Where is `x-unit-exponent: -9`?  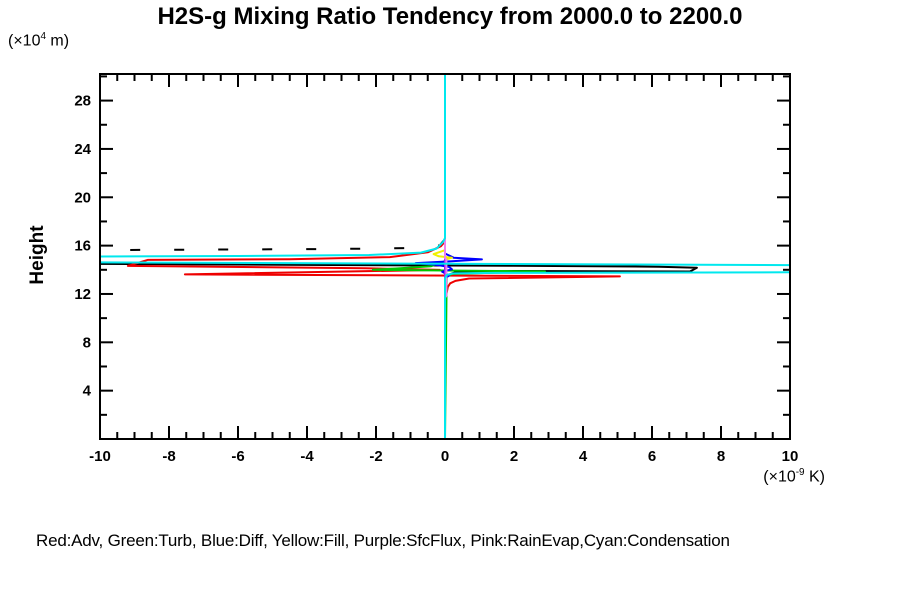
x-unit-exponent: -9 is located at coordinates (800, 472).